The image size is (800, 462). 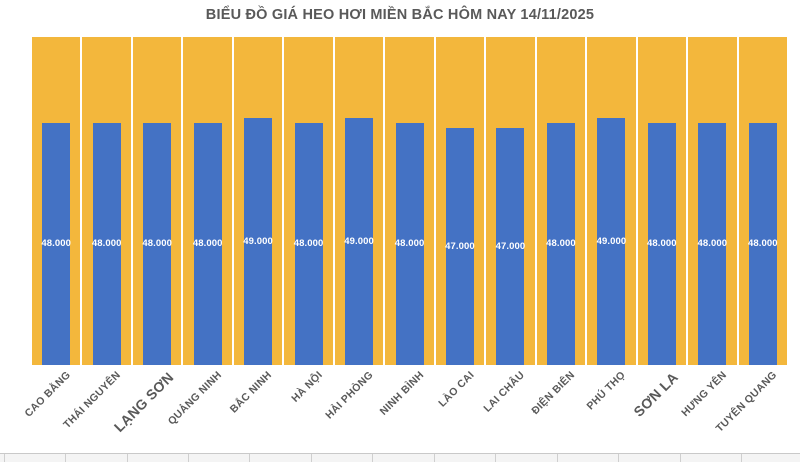 I want to click on x-axis-label: NINH BÌNH, so click(x=401, y=393).